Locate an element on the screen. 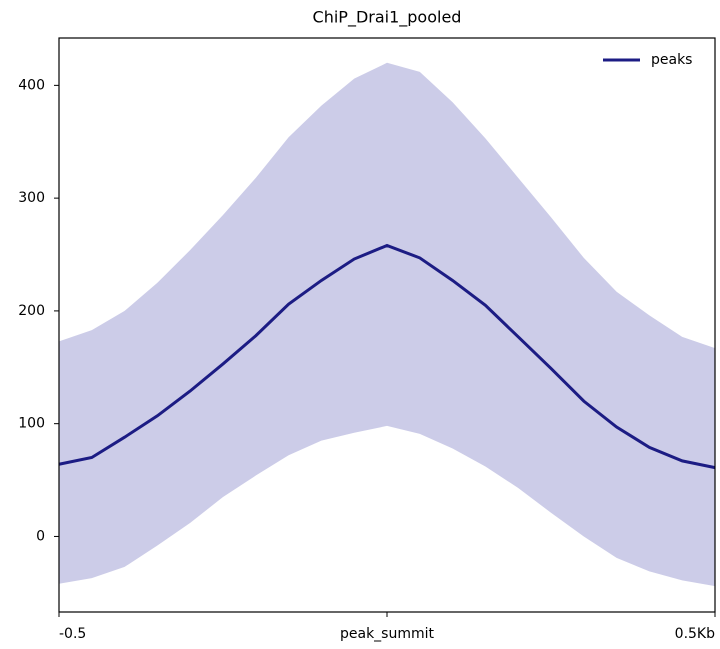 The height and width of the screenshot is (649, 720). y-tick-label: 400 is located at coordinates (31, 85).